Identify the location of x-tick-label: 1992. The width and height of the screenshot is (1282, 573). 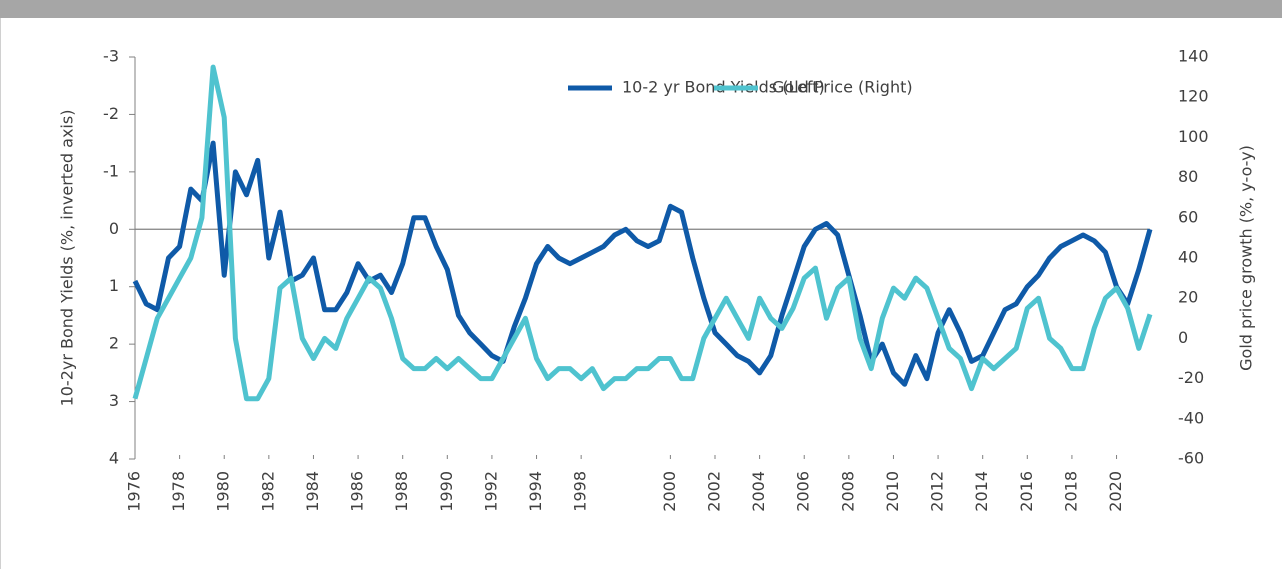
(490, 491).